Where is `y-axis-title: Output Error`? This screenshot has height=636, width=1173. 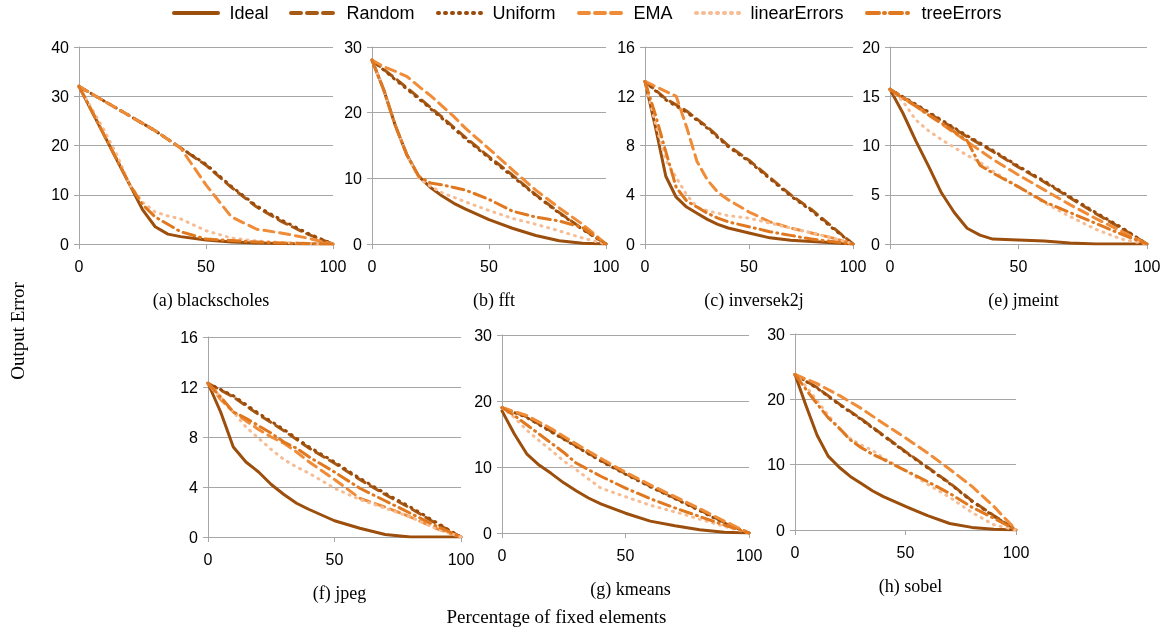
y-axis-title: Output Error is located at coordinates (18, 331).